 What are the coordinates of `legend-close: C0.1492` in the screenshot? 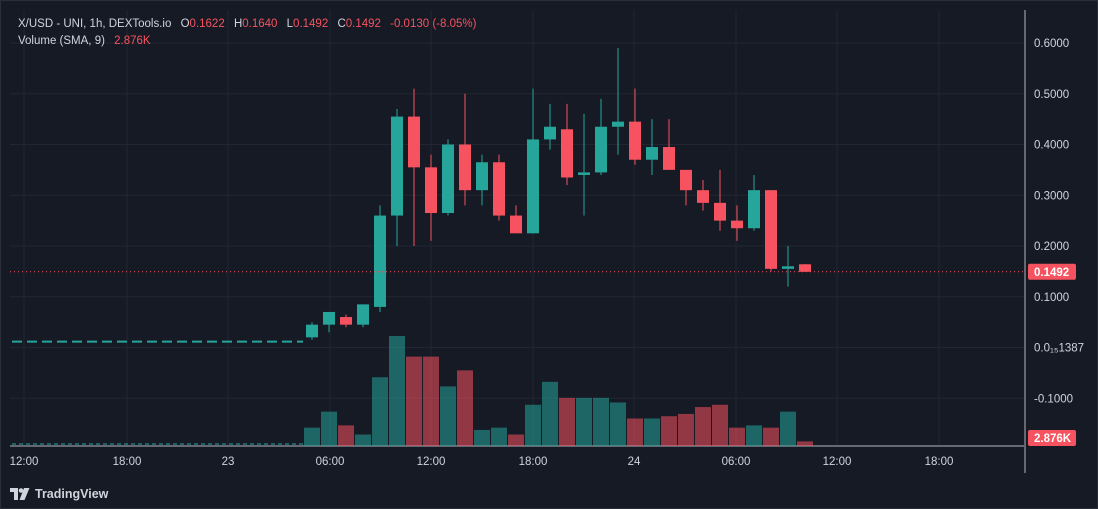 It's located at (359, 24).